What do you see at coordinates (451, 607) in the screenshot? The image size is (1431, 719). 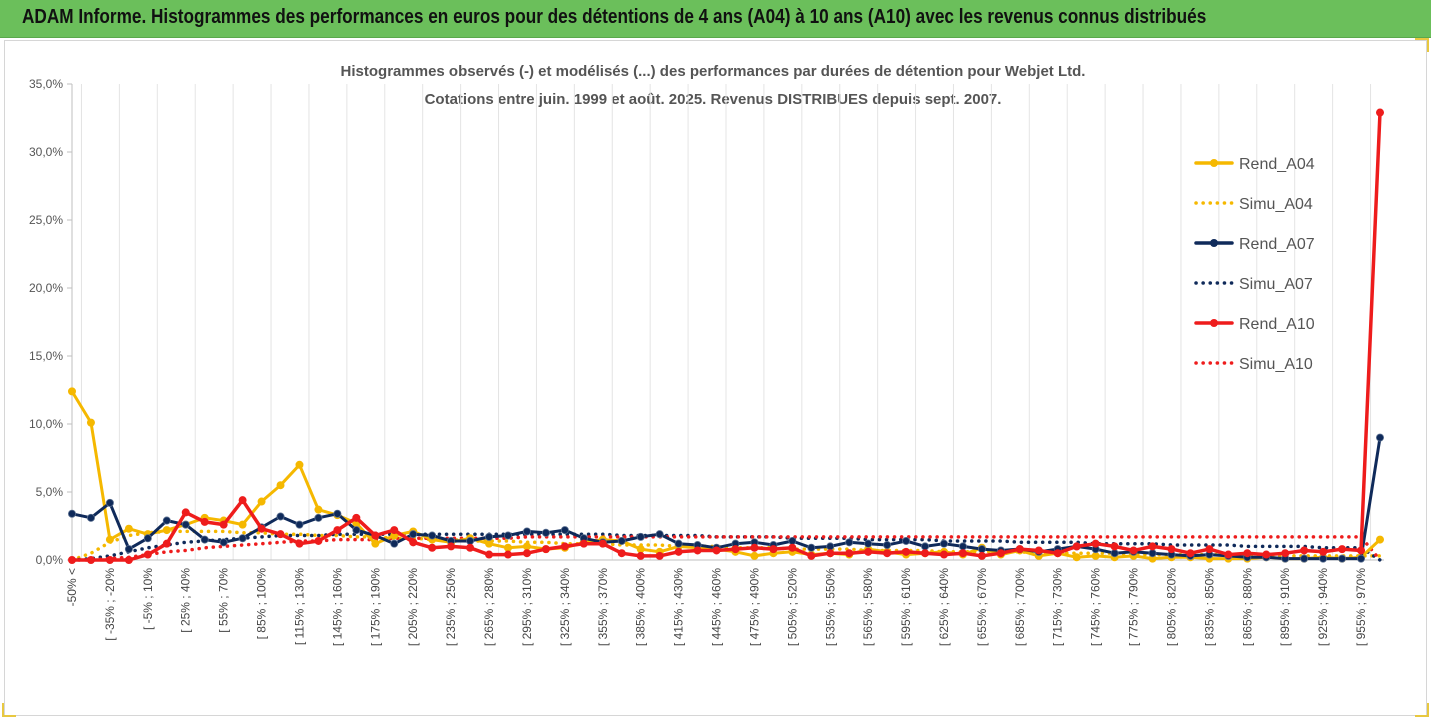 I see `x-tick-label: [ 235% ; 250%` at bounding box center [451, 607].